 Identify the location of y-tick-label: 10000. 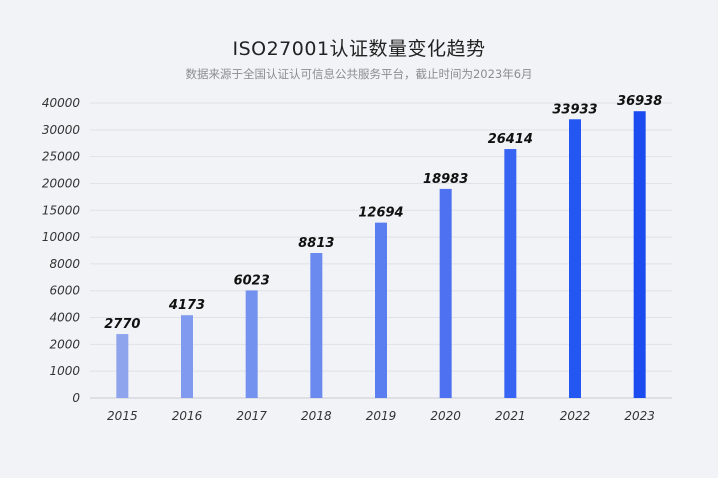
(61, 237).